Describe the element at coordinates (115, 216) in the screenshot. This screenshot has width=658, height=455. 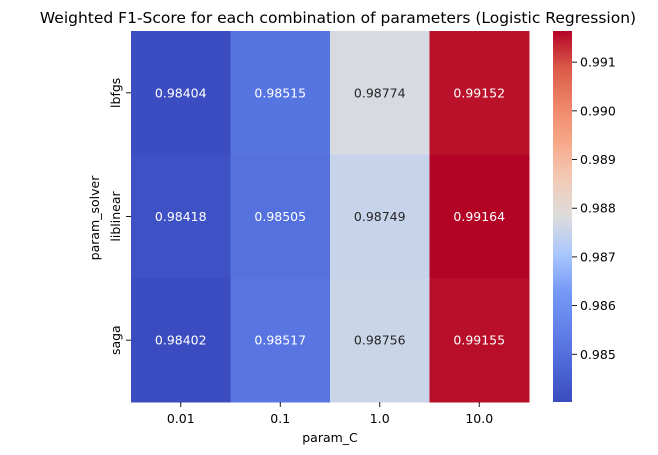
I see `y-tick-label: liblinear` at that location.